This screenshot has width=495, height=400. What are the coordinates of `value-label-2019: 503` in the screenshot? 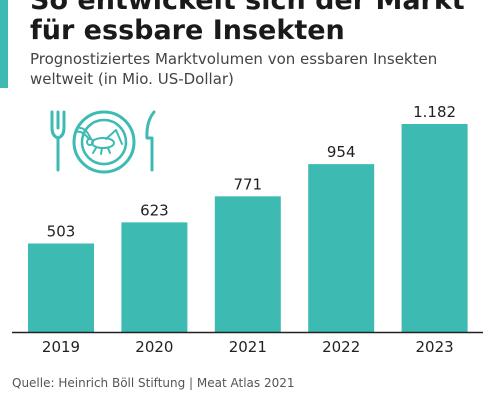 It's located at (61, 231).